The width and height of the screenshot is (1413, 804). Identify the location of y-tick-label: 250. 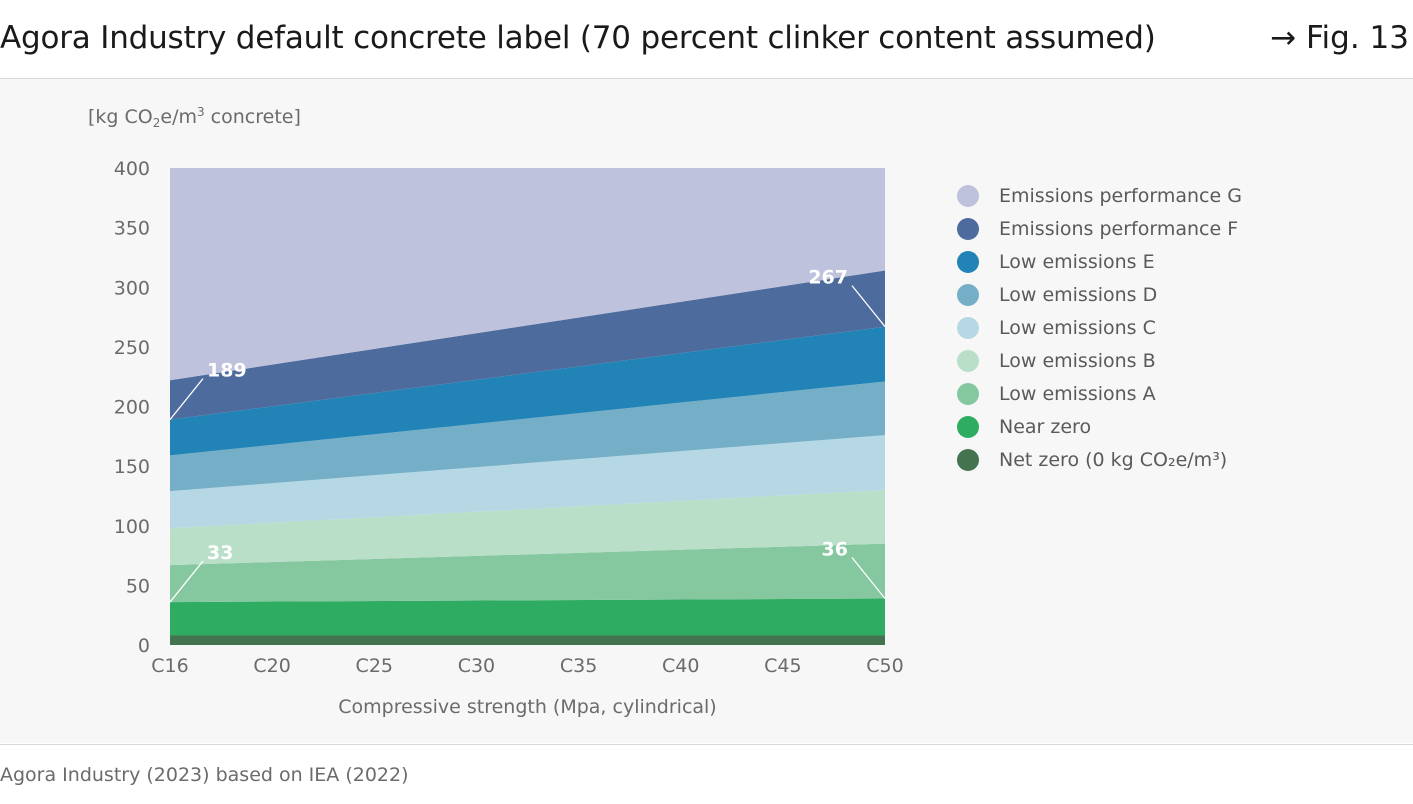
(132, 348).